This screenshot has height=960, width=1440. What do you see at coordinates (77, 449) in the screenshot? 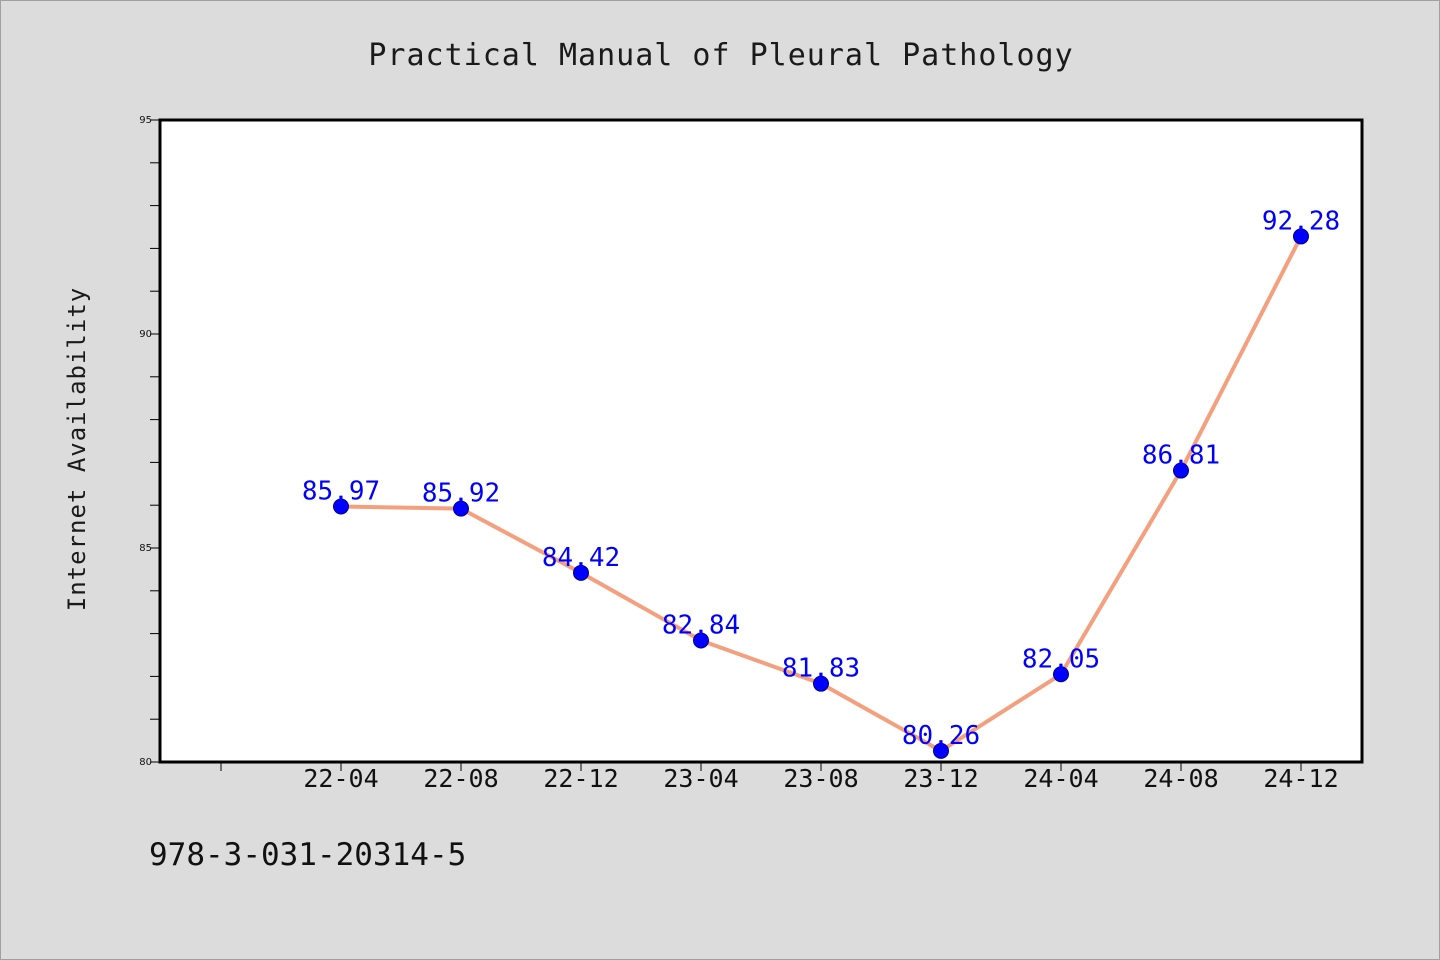
I see `y-axis-label: Internet Availability` at bounding box center [77, 449].